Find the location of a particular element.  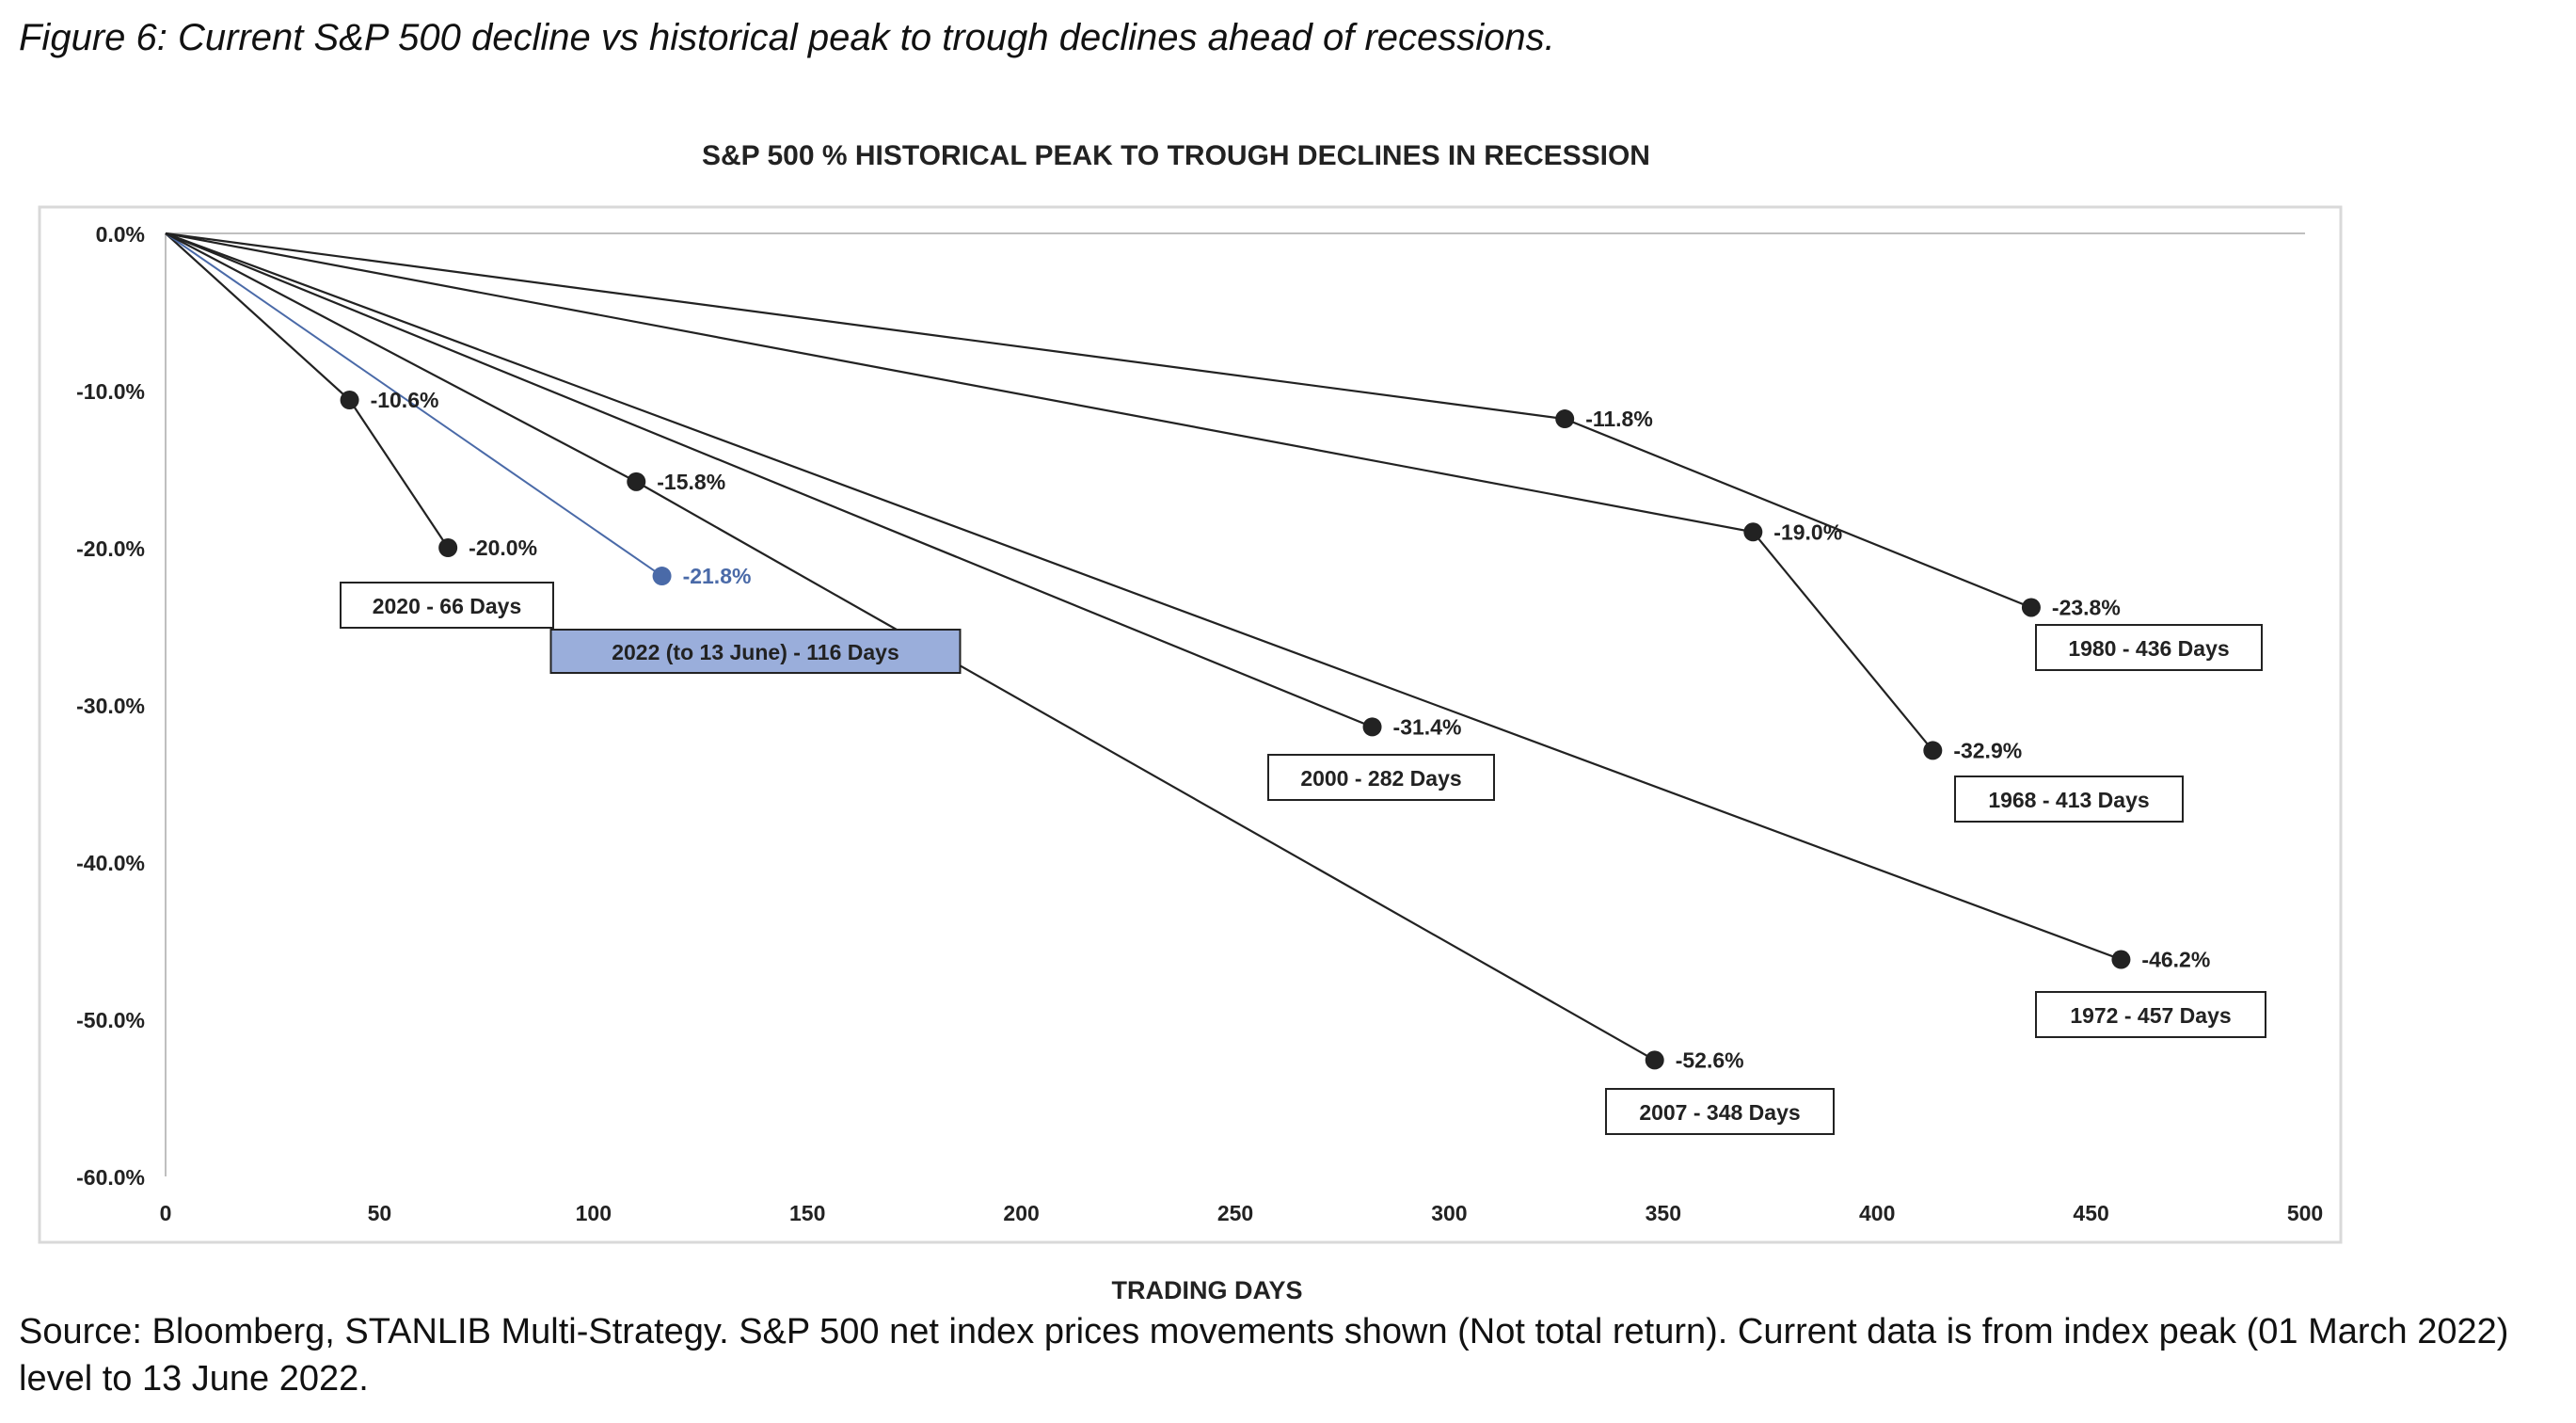

x-tick-label: 350 is located at coordinates (1663, 1213).